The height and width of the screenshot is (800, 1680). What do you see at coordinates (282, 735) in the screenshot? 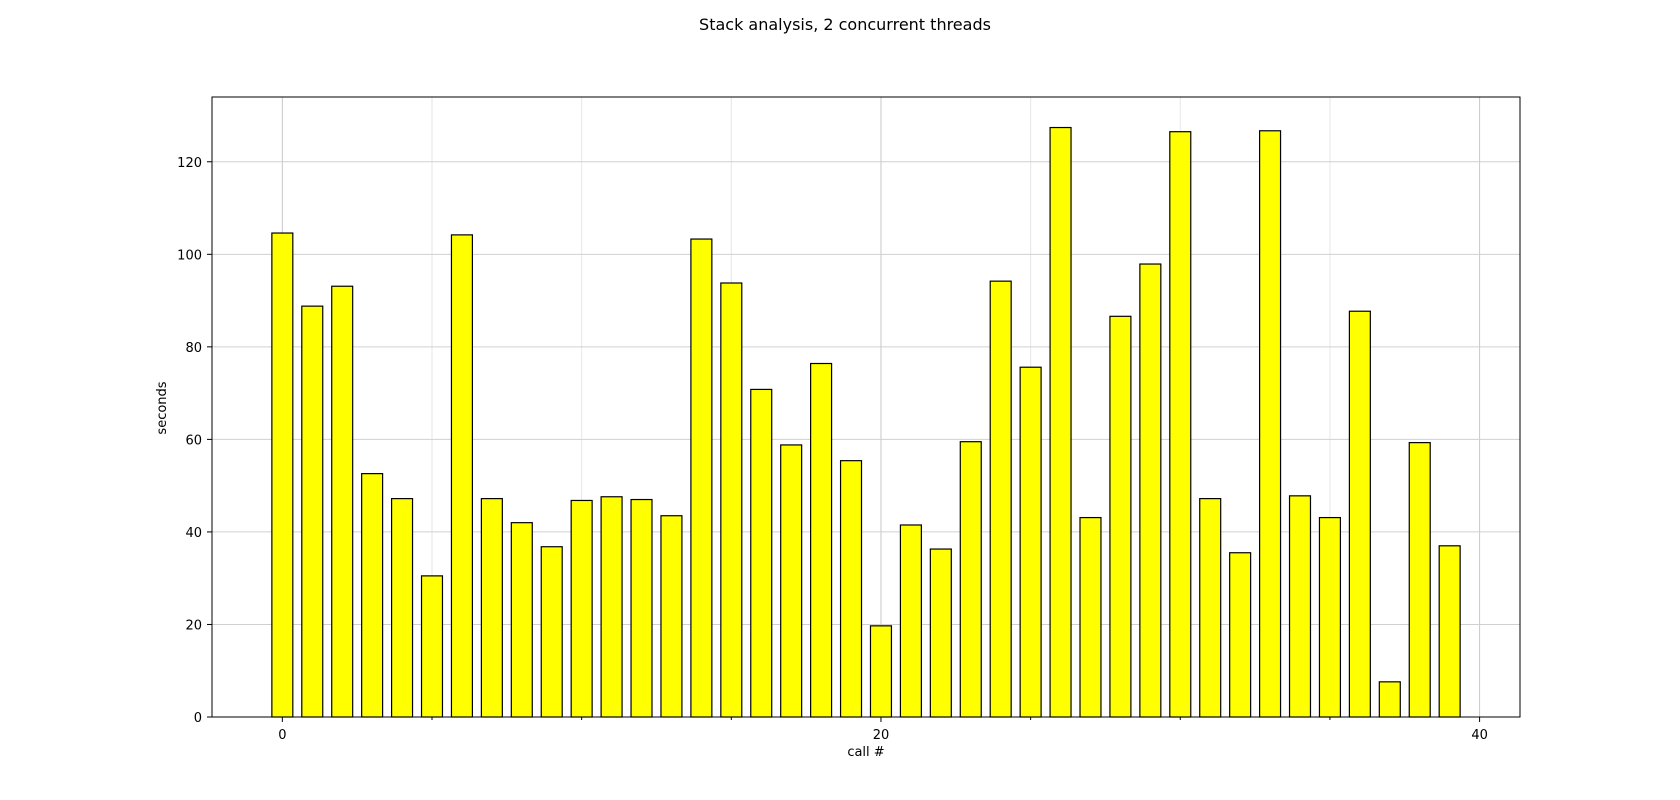
I see `x-tick-label: 0` at bounding box center [282, 735].